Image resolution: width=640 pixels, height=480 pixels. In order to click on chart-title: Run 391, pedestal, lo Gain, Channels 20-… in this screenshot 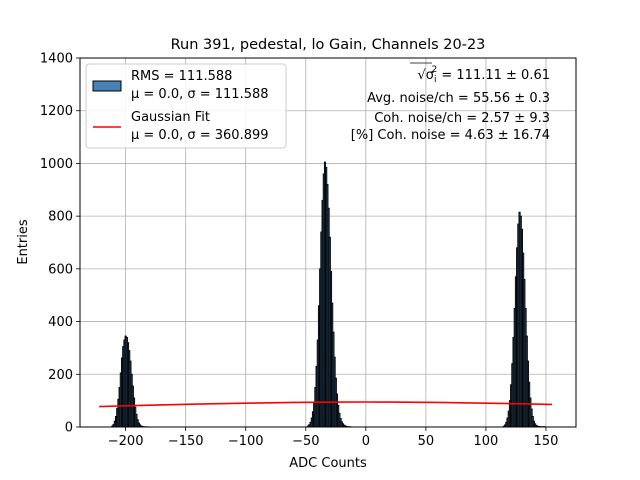, I will do `click(328, 45)`.